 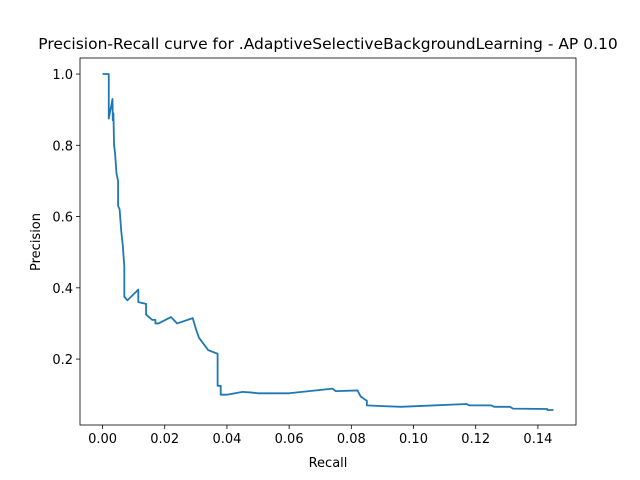 What do you see at coordinates (475, 439) in the screenshot?
I see `x-tick-label: 0.12` at bounding box center [475, 439].